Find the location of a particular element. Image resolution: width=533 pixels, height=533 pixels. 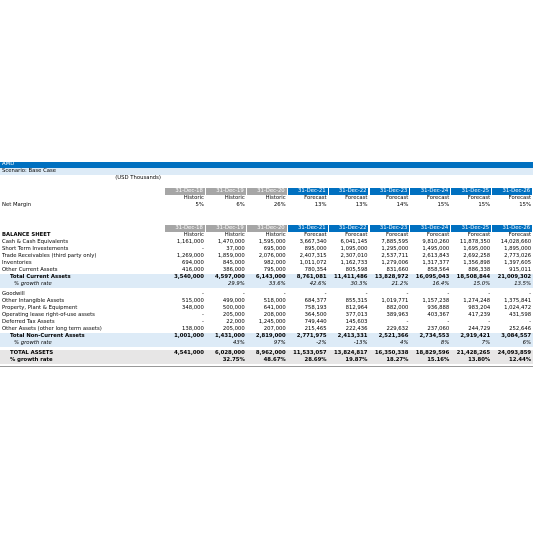

value: 4,541,000 is located at coordinates (189, 353).